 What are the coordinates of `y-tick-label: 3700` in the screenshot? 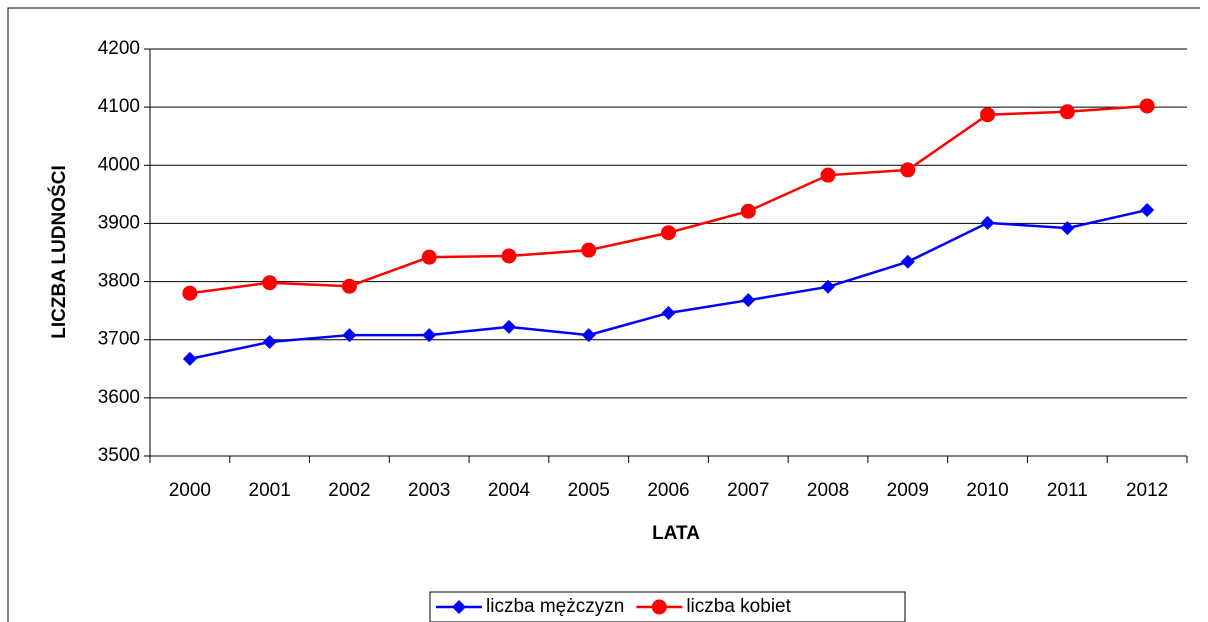 It's located at (119, 339).